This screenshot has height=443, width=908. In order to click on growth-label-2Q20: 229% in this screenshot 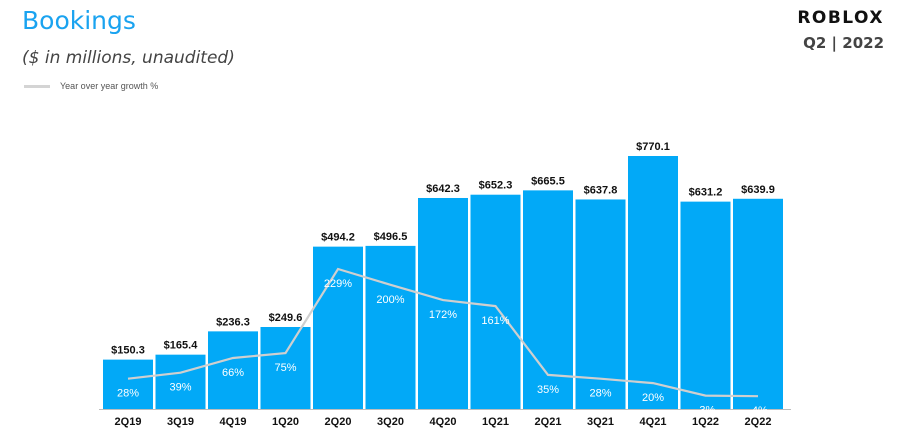, I will do `click(338, 284)`.